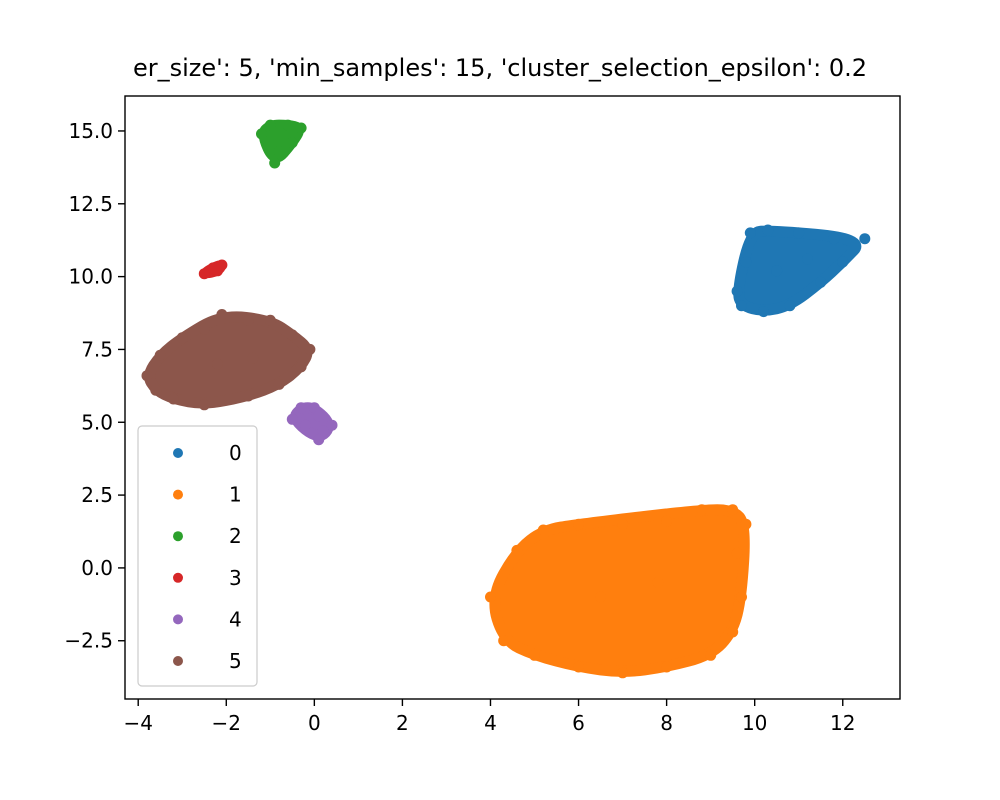  I want to click on cluster-1-region, so click(619, 590).